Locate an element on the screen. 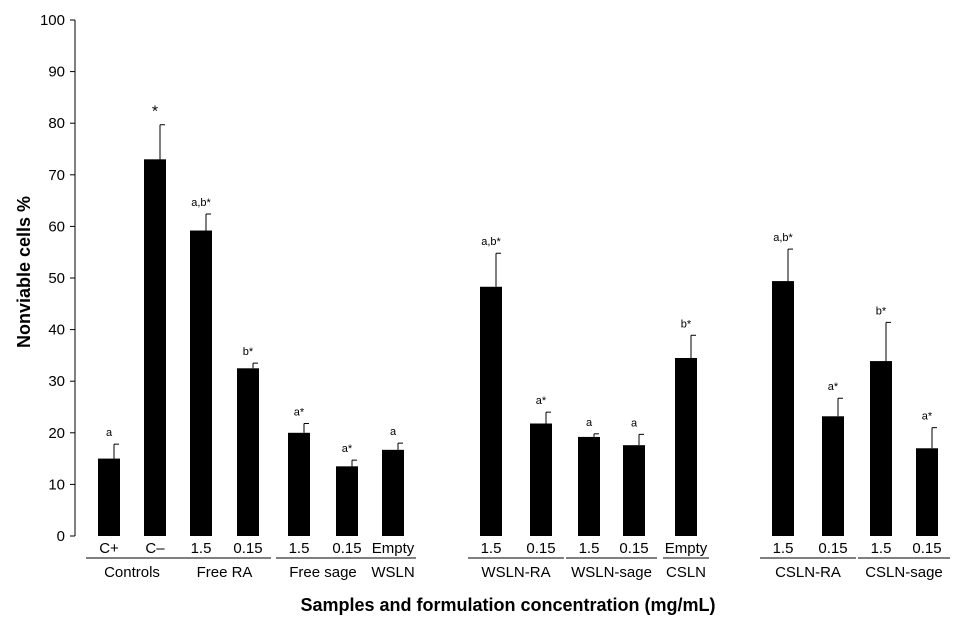 This screenshot has width=954, height=618. group-label: CSLN-sage is located at coordinates (904, 572).